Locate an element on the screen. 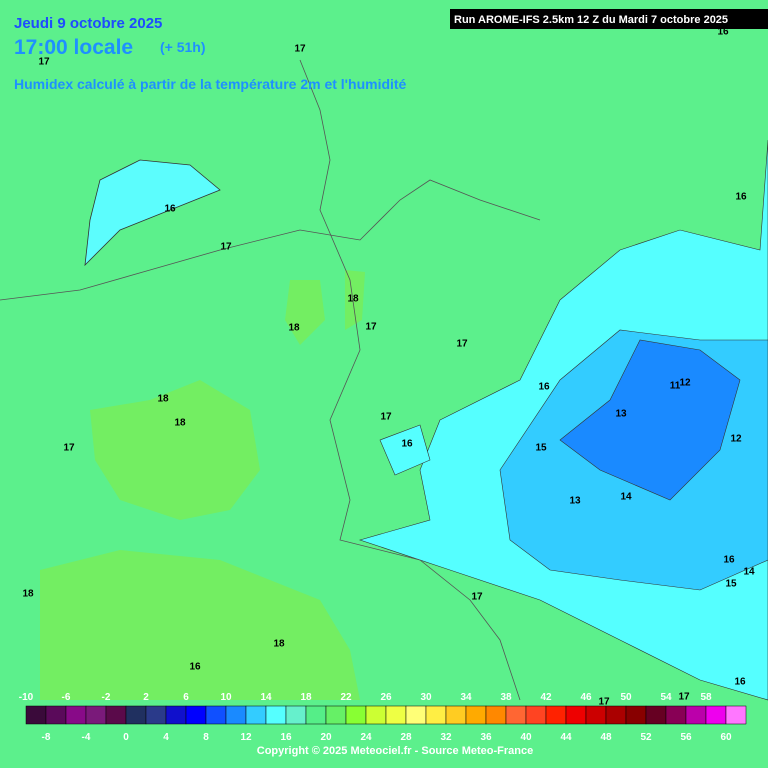 This screenshot has height=768, width=768. scale-label: 12 is located at coordinates (246, 737).